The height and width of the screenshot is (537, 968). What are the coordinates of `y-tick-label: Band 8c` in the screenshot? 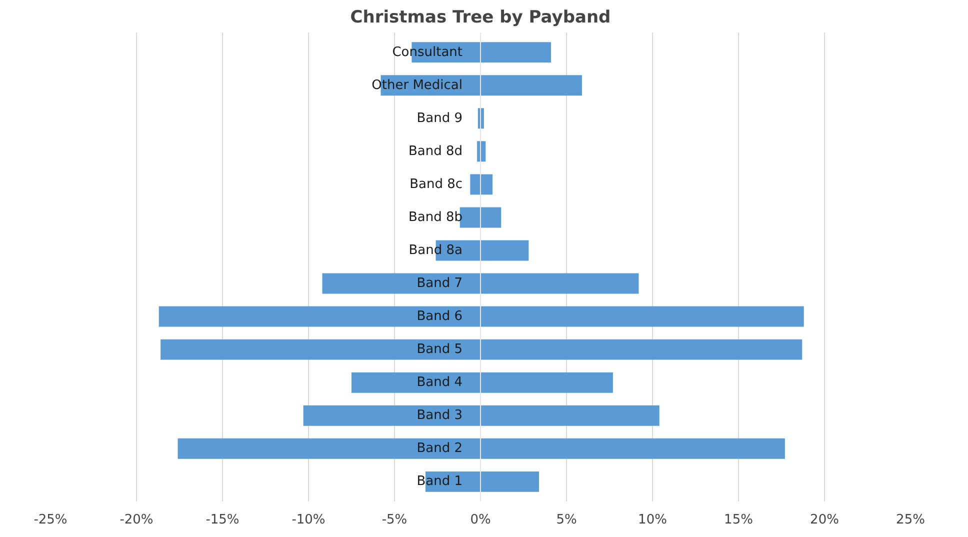 It's located at (436, 184).